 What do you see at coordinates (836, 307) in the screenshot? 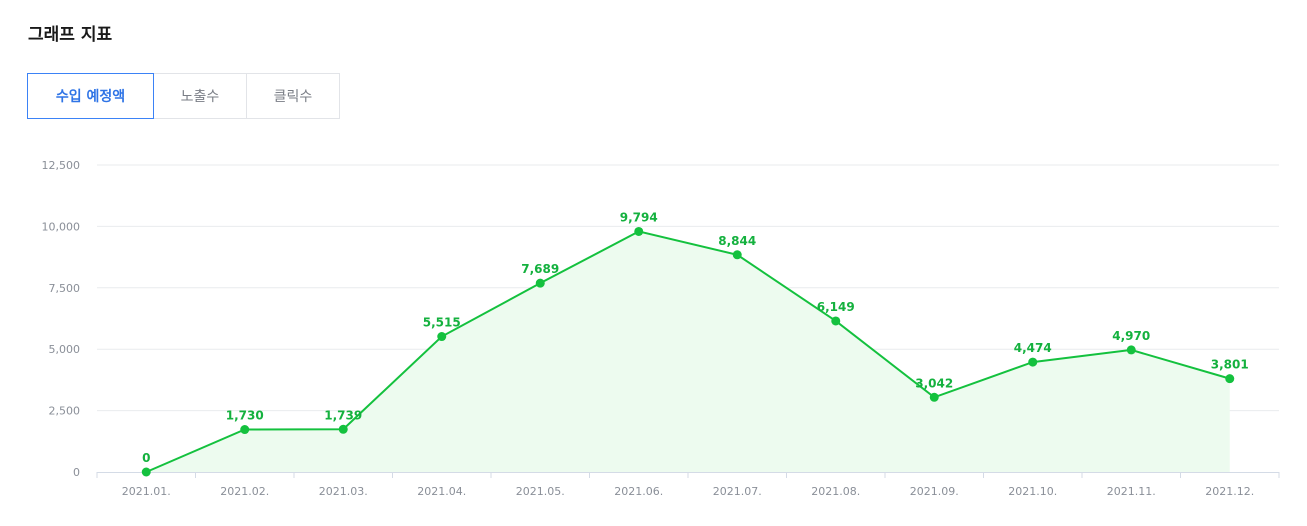
I see `data-label: 6,149` at bounding box center [836, 307].